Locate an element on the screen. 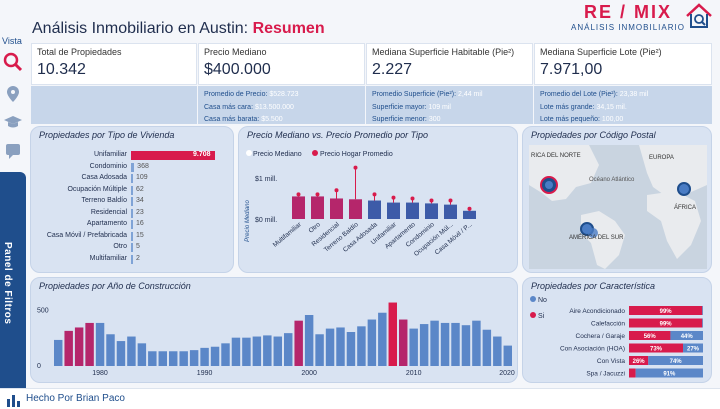 The image size is (720, 409). search-icon is located at coordinates (13, 62).